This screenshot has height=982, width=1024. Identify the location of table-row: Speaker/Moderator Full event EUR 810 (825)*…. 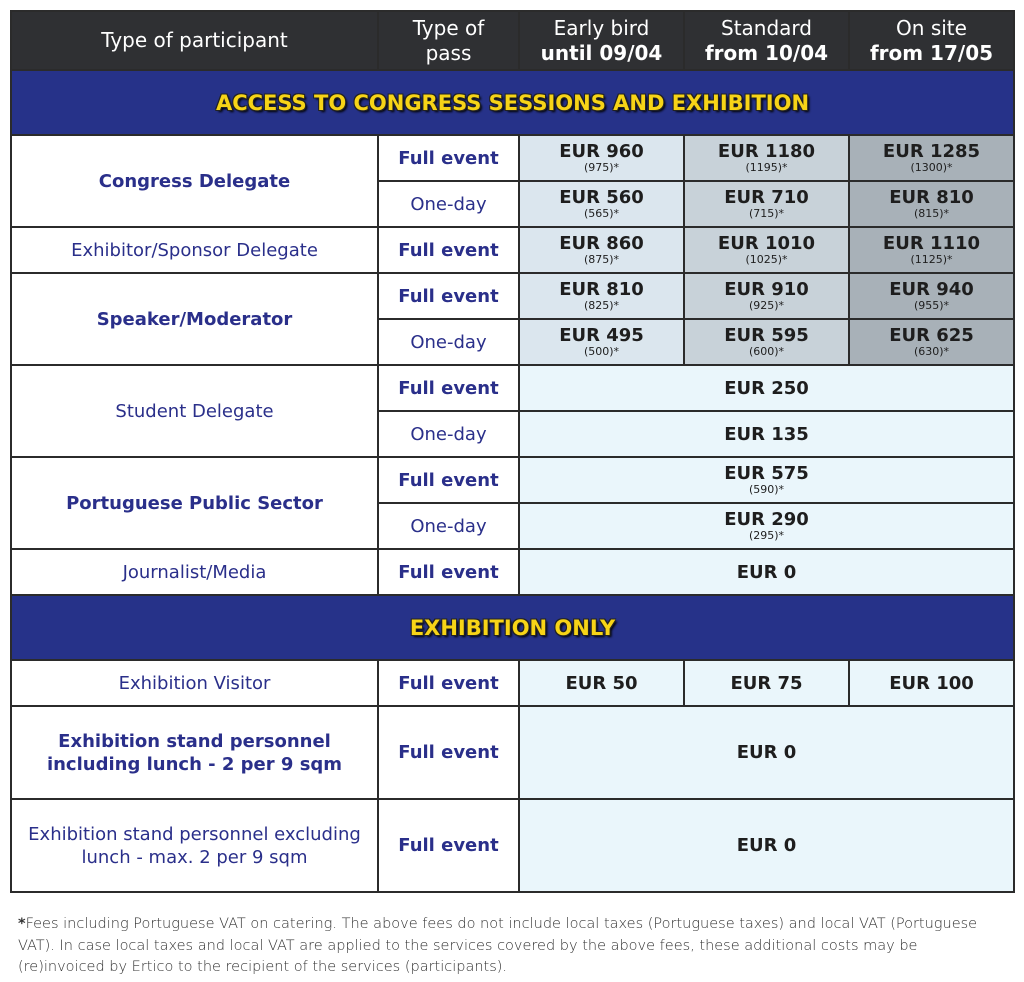
(512, 319).